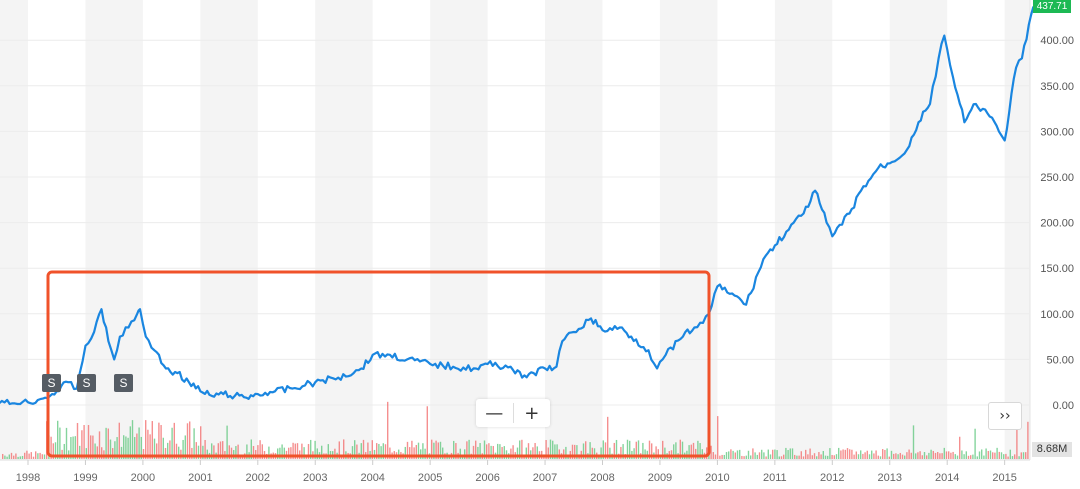 The height and width of the screenshot is (489, 1080). Describe the element at coordinates (1004, 478) in the screenshot. I see `x-tick-label: 2015` at that location.